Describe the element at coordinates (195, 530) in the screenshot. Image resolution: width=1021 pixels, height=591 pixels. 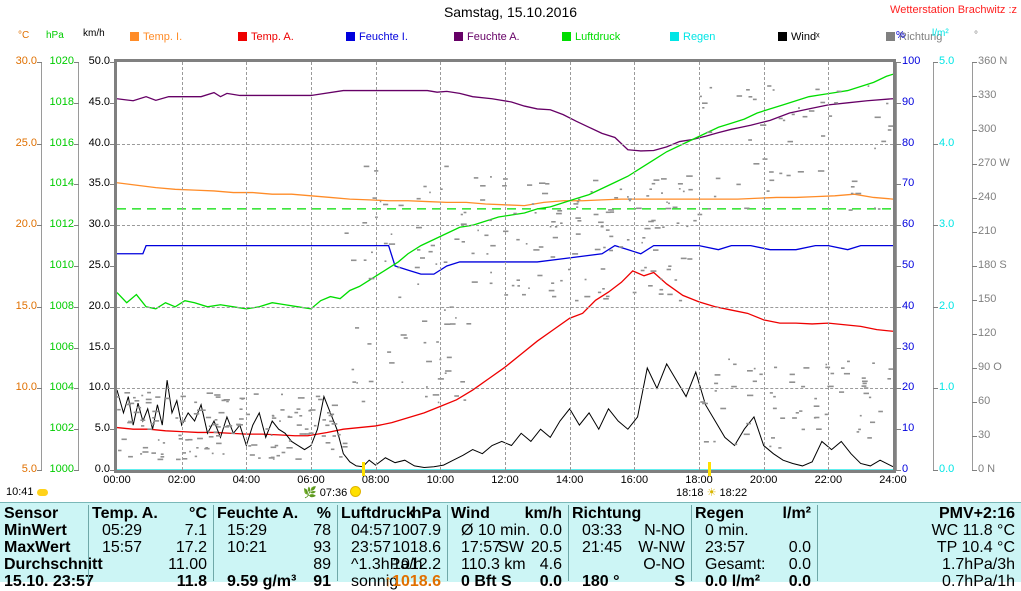
I see `table-cell-value: 7.1` at that location.